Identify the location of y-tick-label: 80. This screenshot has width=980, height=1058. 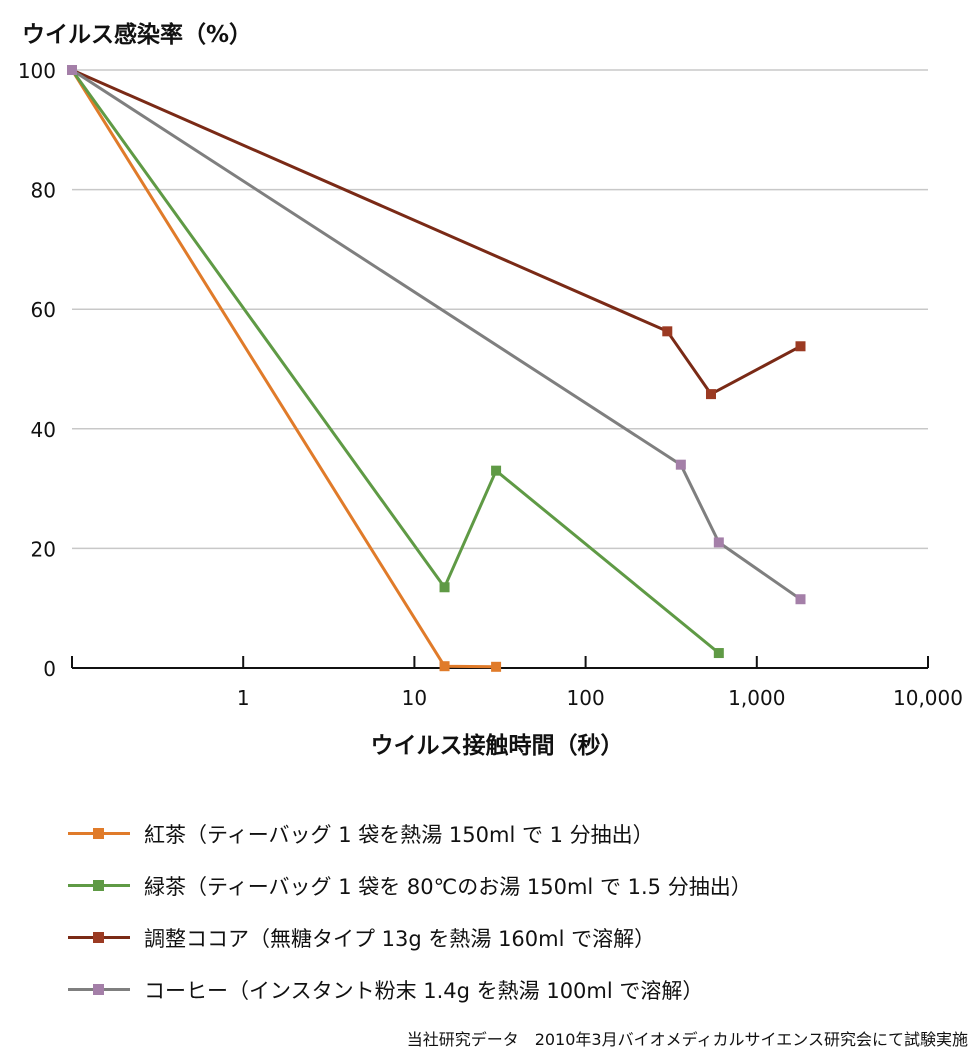
(43, 191).